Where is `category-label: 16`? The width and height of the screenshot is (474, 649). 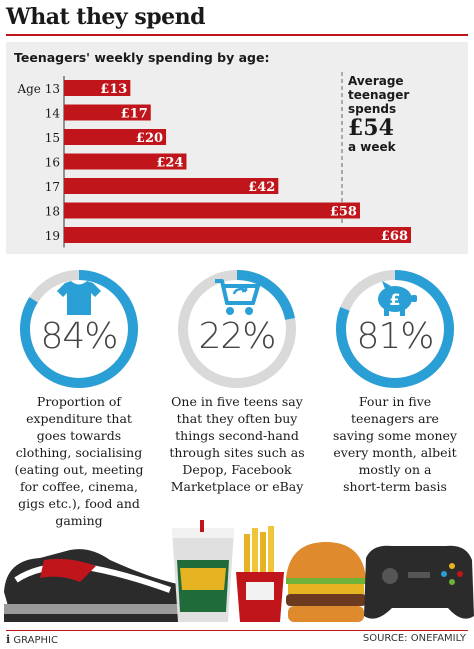
category-label: 16 is located at coordinates (52, 163).